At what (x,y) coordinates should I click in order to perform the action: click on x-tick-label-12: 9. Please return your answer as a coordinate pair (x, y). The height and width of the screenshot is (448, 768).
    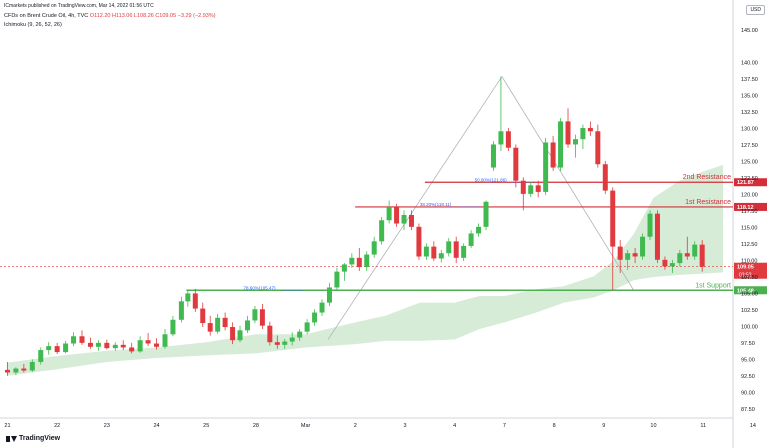
    Looking at the image, I should click on (603, 426).